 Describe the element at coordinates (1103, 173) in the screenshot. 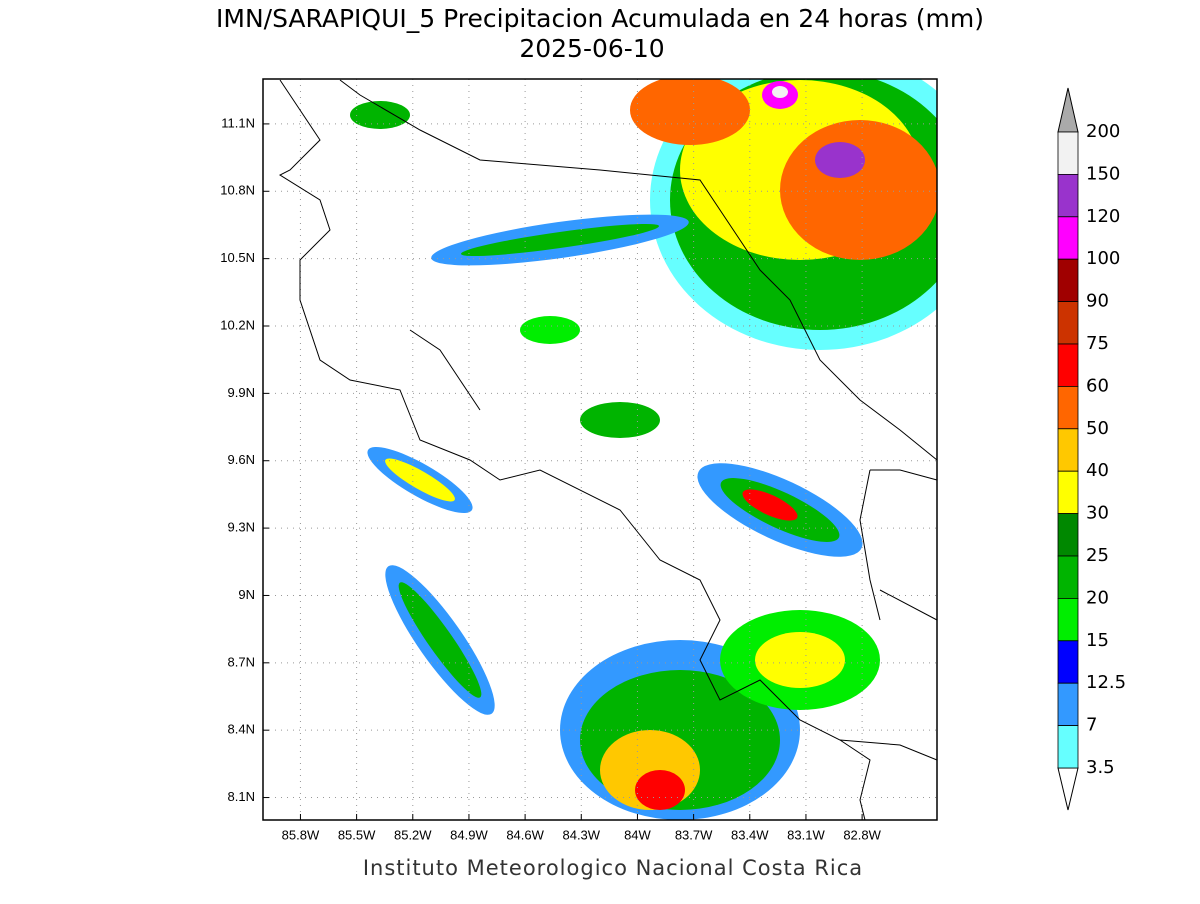

I see `colorbar-label: 150` at that location.